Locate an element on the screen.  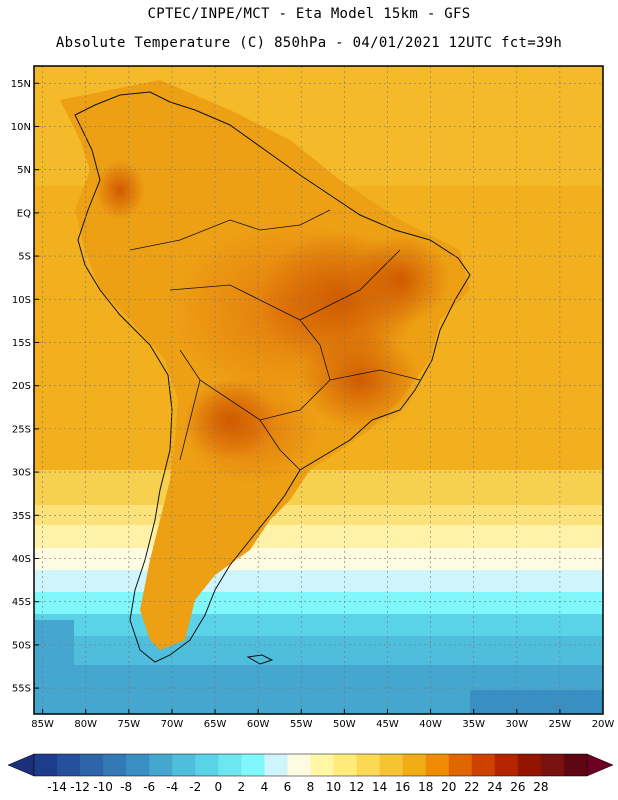
colorbar-label: 24 is located at coordinates (494, 787).